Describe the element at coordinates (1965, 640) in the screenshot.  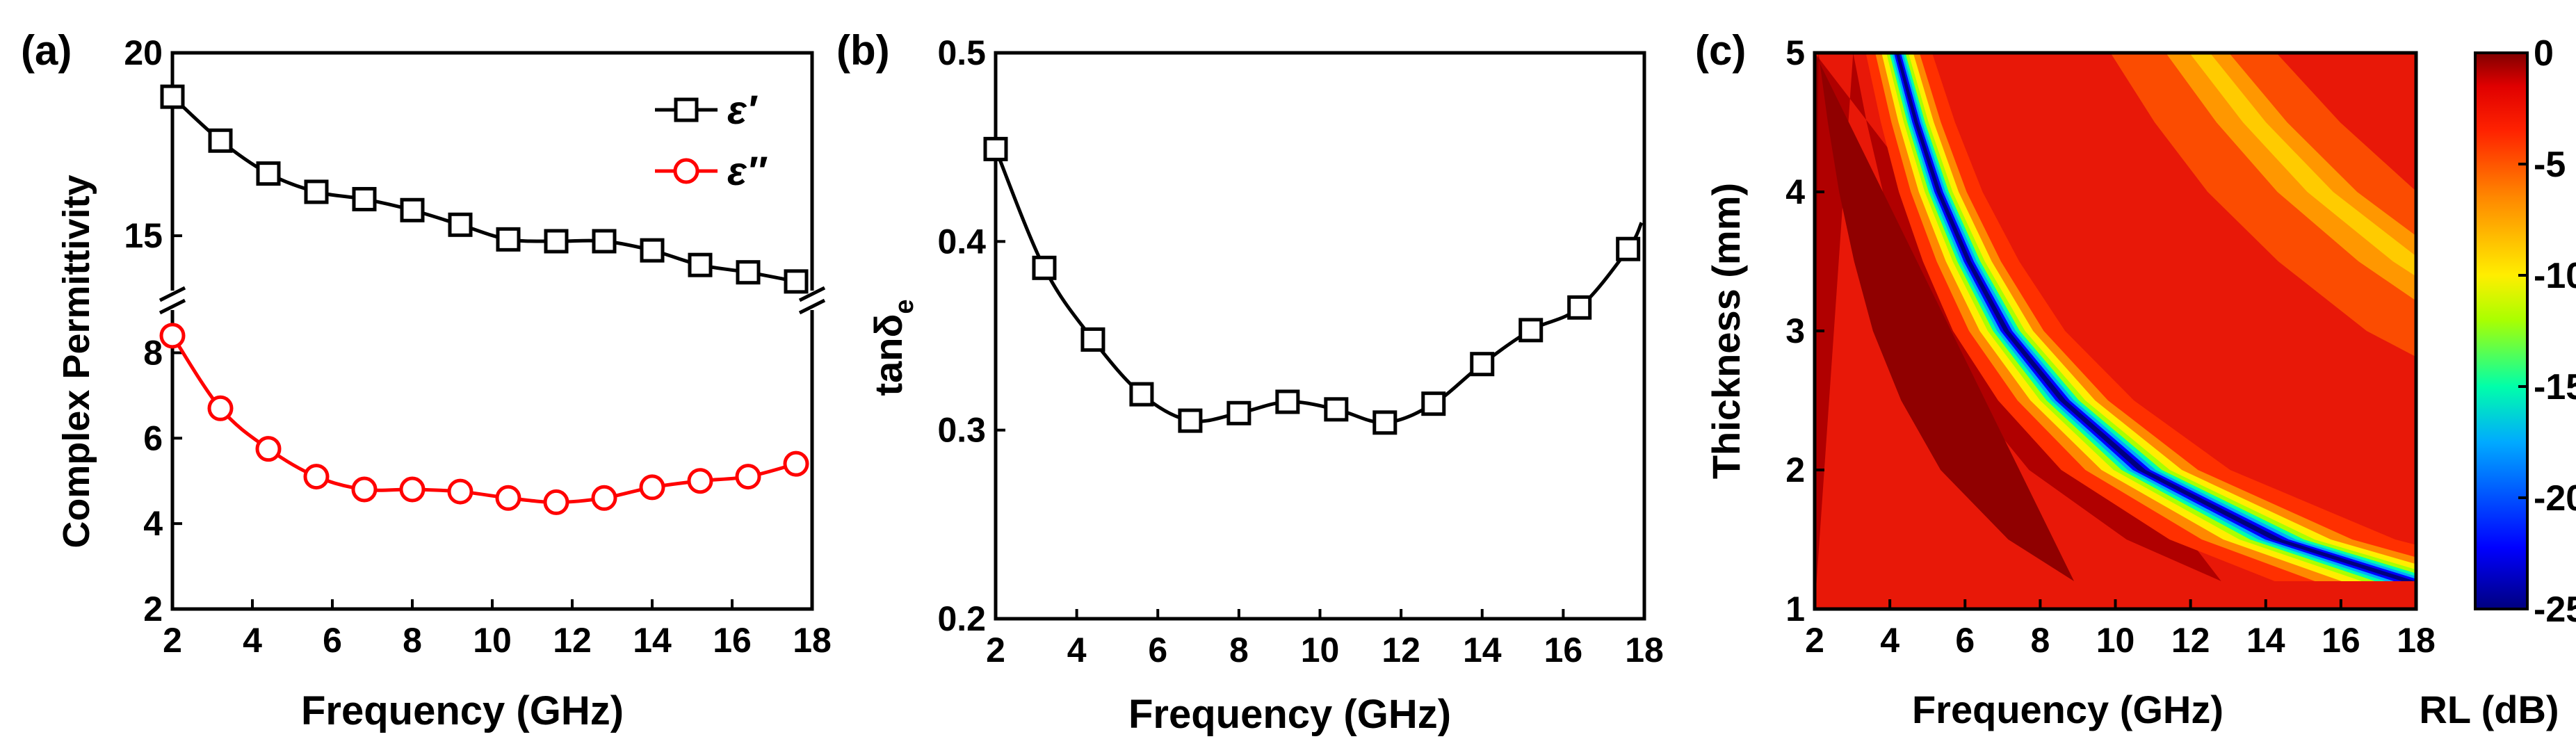
I see `panel-c-x-tick-label: 6` at that location.